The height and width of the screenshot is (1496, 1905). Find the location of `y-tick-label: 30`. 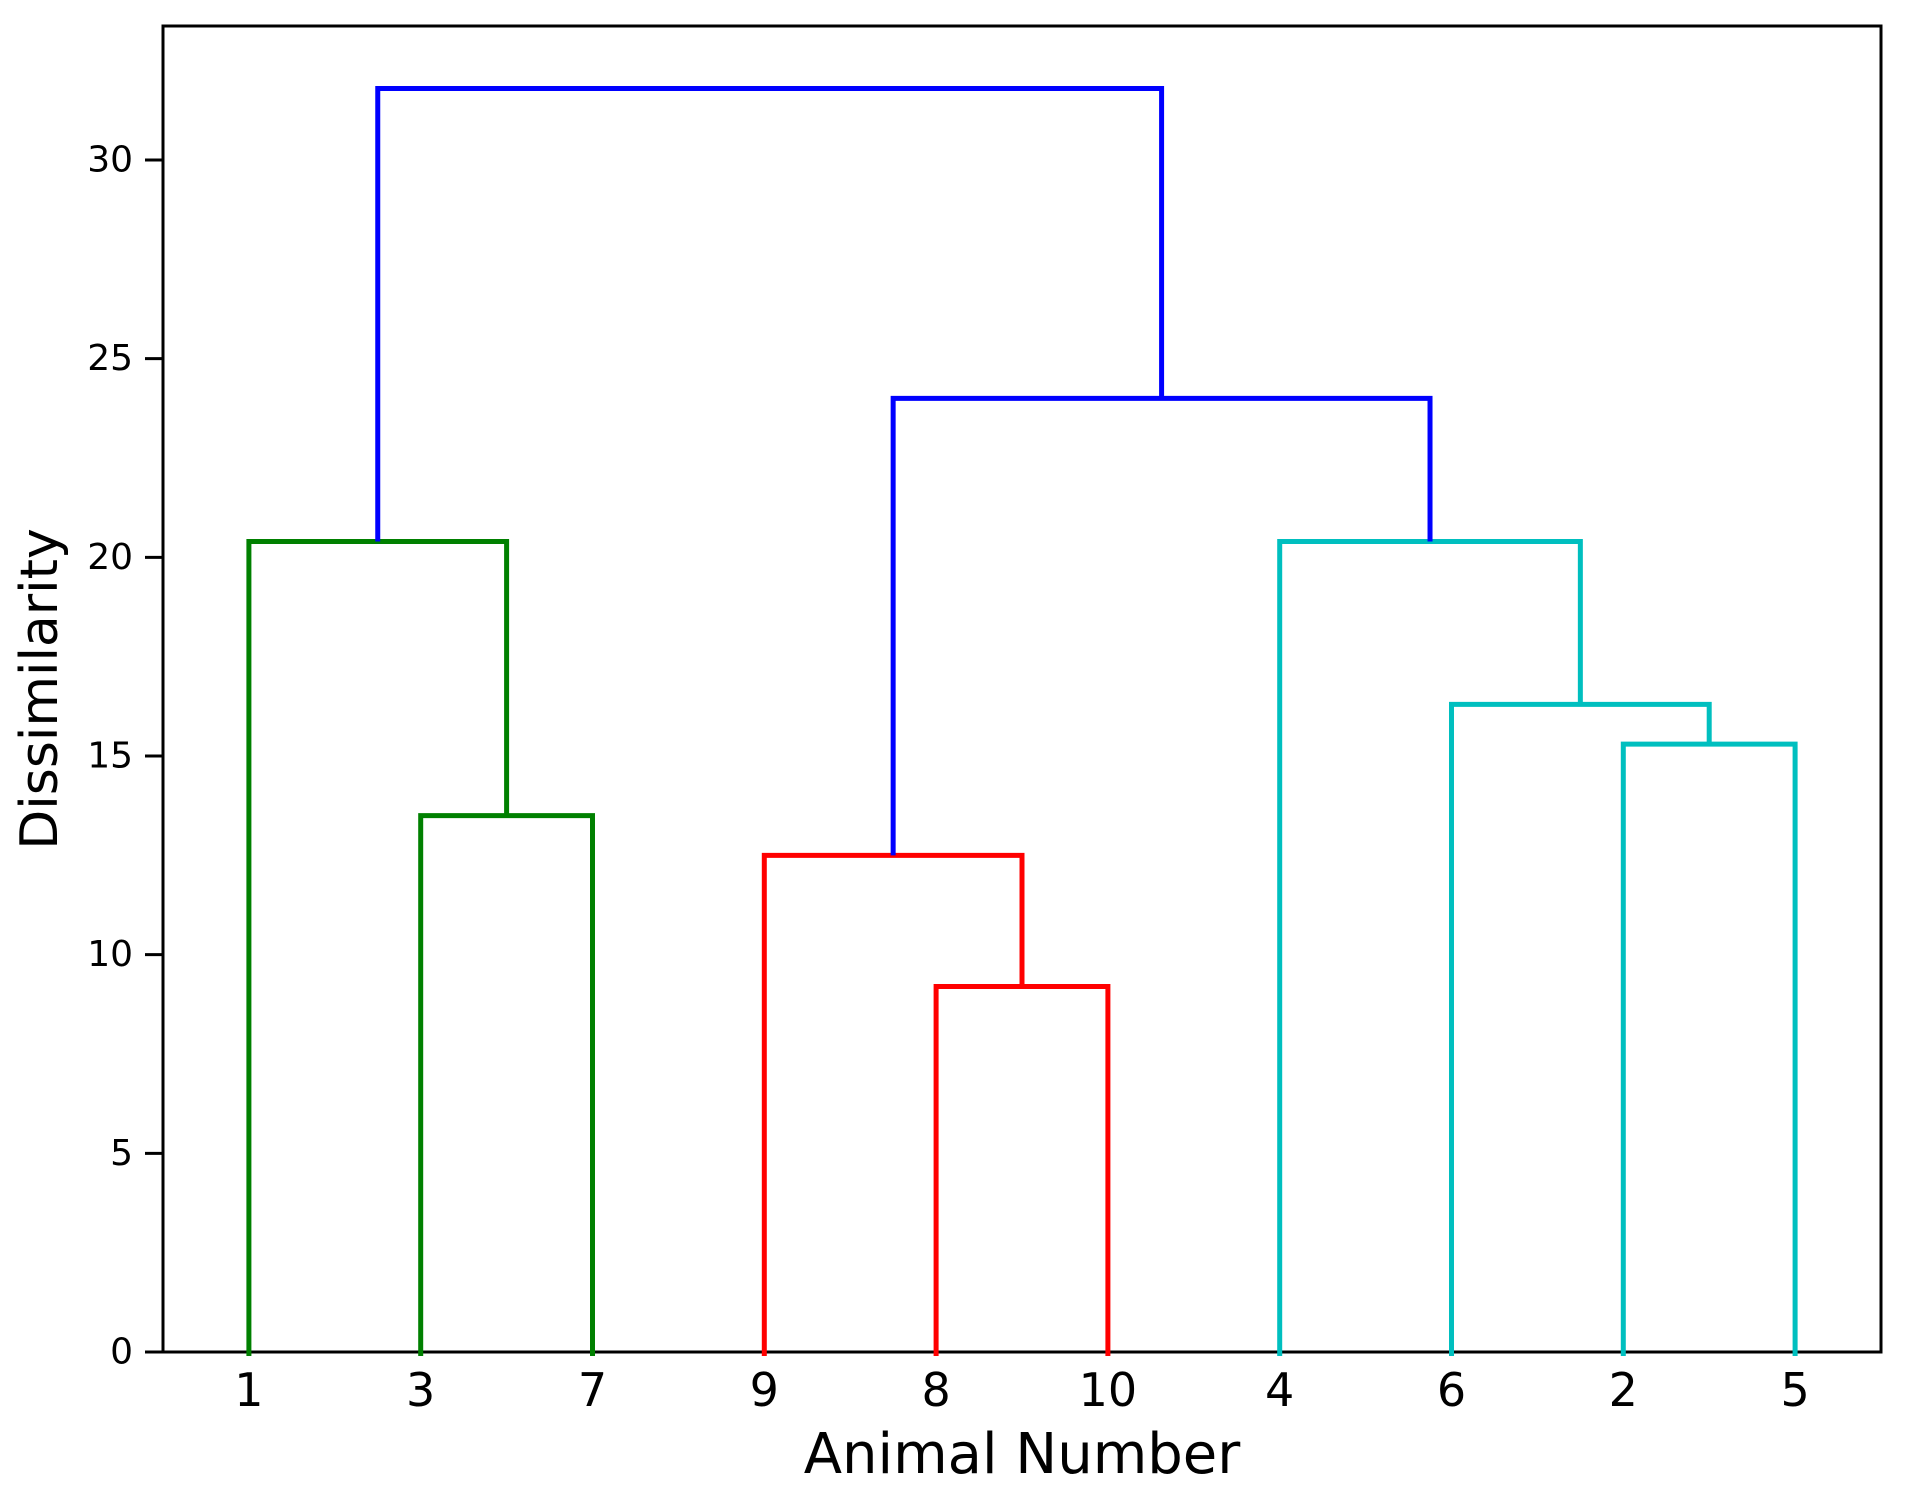

y-tick-label: 30 is located at coordinates (110, 160).